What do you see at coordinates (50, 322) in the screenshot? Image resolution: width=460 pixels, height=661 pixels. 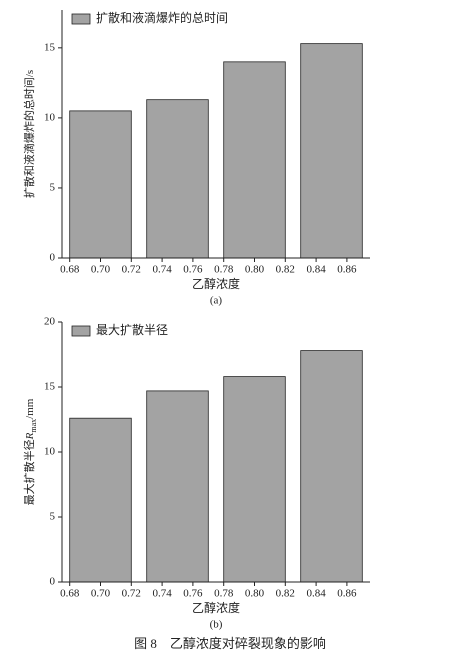 I see `y-tick-label: 20` at bounding box center [50, 322].